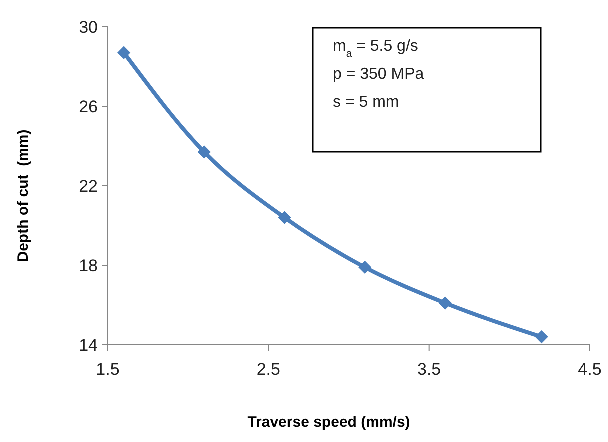 The width and height of the screenshot is (608, 442). What do you see at coordinates (88, 345) in the screenshot?
I see `y-tick-label: 14` at bounding box center [88, 345].